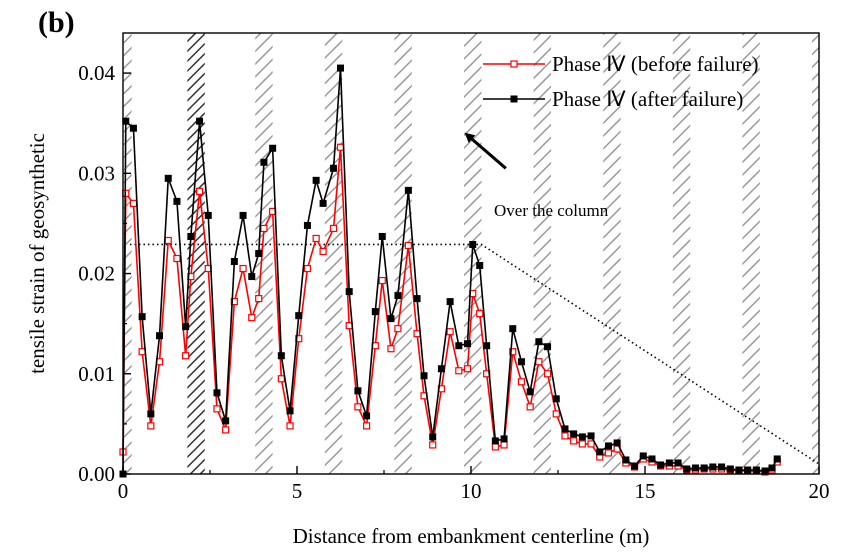  I want to click on x-tick-label: 20, so click(819, 491).